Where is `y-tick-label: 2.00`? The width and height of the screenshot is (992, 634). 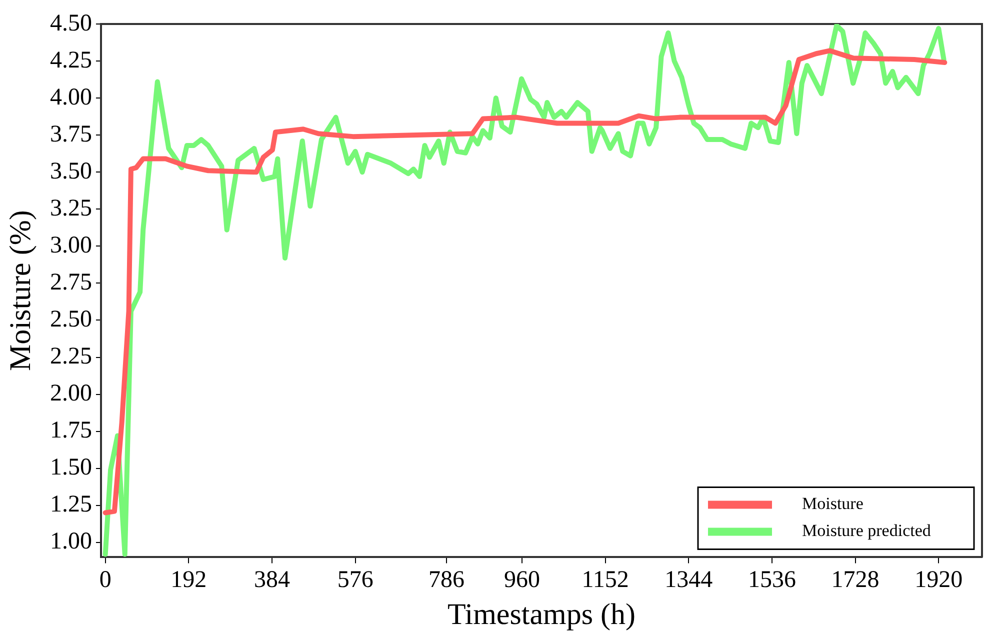 y-tick-label: 2.00 is located at coordinates (71, 393).